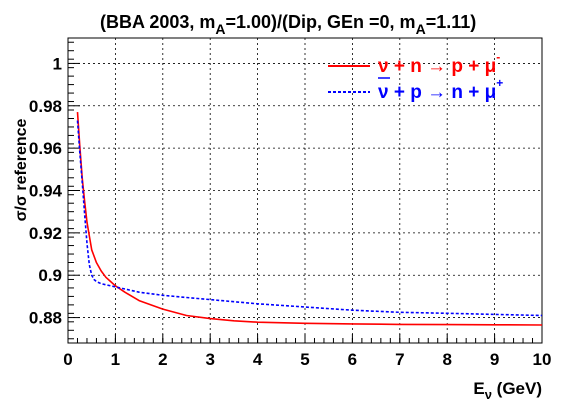 The height and width of the screenshot is (405, 567). I want to click on legend-entry-neutrino: ν + n → p + μ-, so click(414, 63).